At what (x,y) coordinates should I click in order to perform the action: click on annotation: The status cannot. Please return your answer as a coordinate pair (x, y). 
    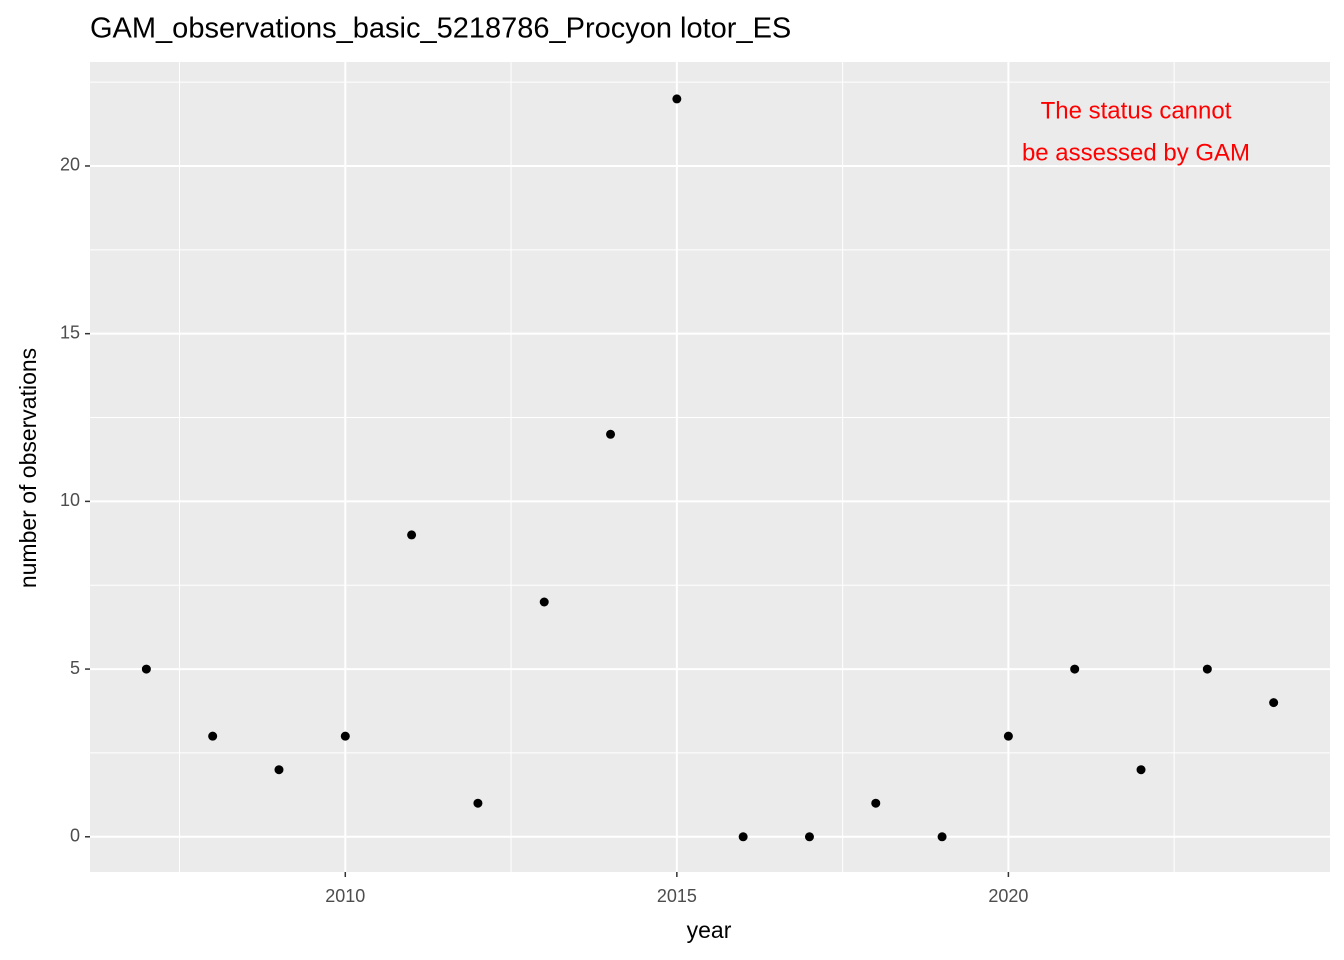
    Looking at the image, I should click on (1136, 110).